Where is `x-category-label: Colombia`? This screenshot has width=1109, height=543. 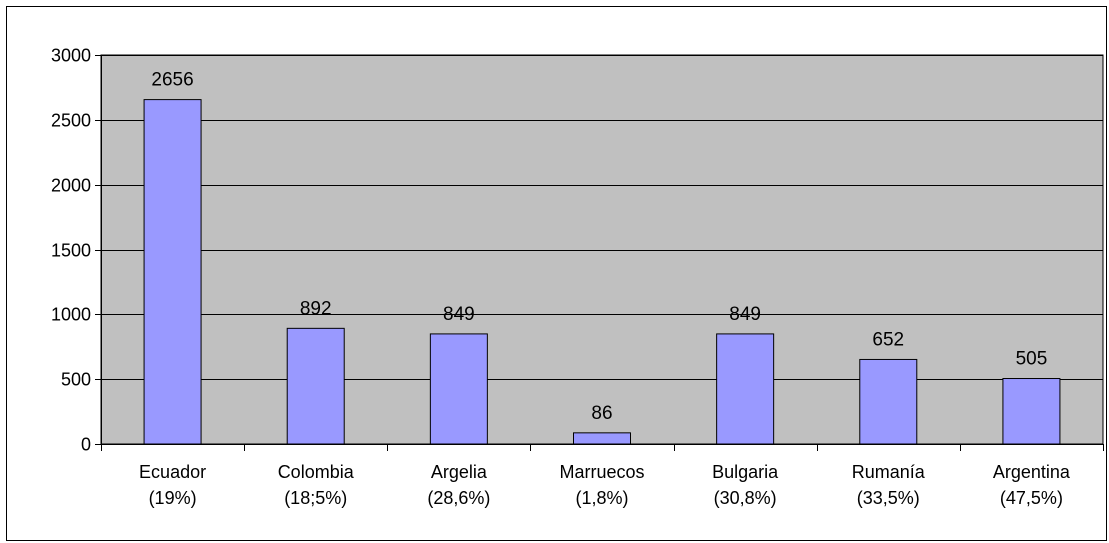
x-category-label: Colombia is located at coordinates (316, 472).